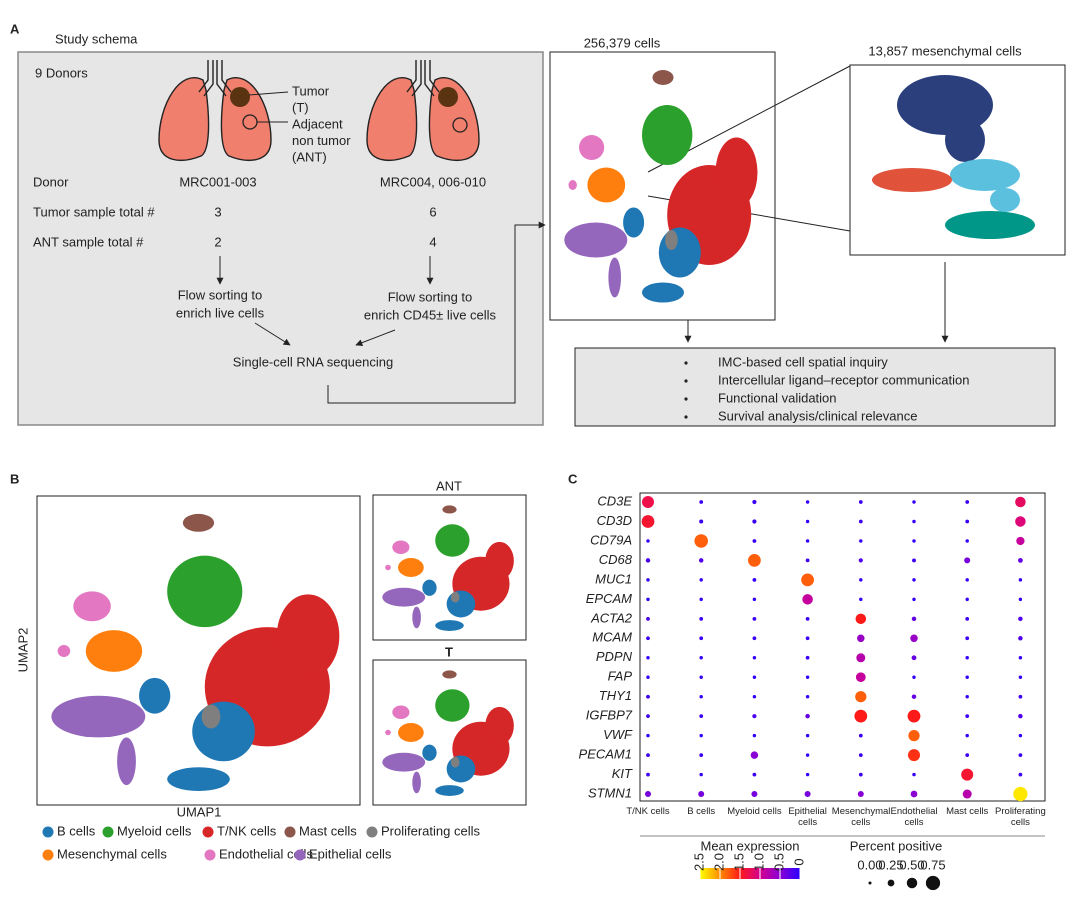  What do you see at coordinates (620, 676) in the screenshot?
I see `row-label: FAP` at bounding box center [620, 676].